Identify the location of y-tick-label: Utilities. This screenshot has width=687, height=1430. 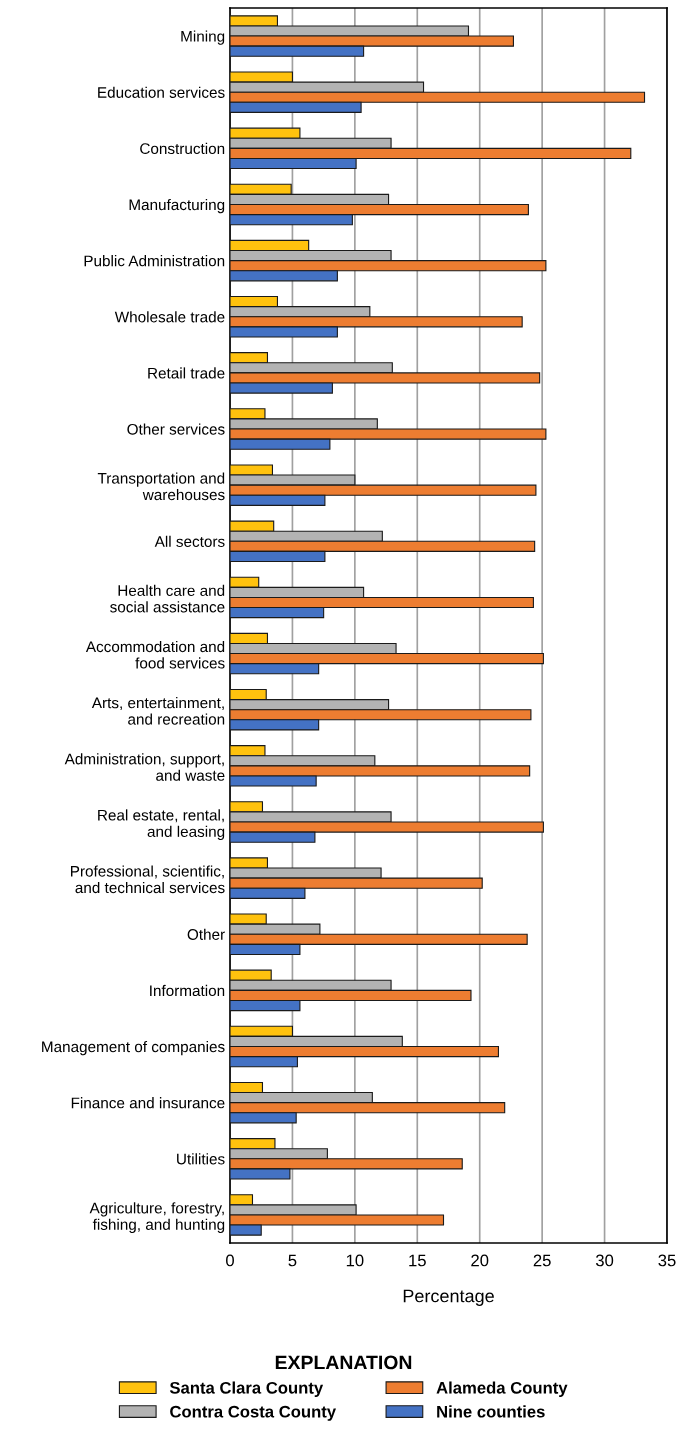
(201, 1159).